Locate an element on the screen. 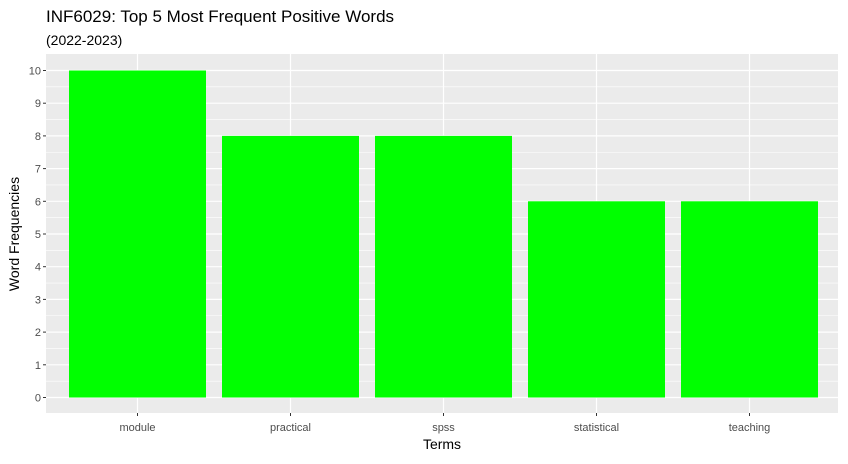 The height and width of the screenshot is (464, 848). y-tick-label: 8 is located at coordinates (38, 137).